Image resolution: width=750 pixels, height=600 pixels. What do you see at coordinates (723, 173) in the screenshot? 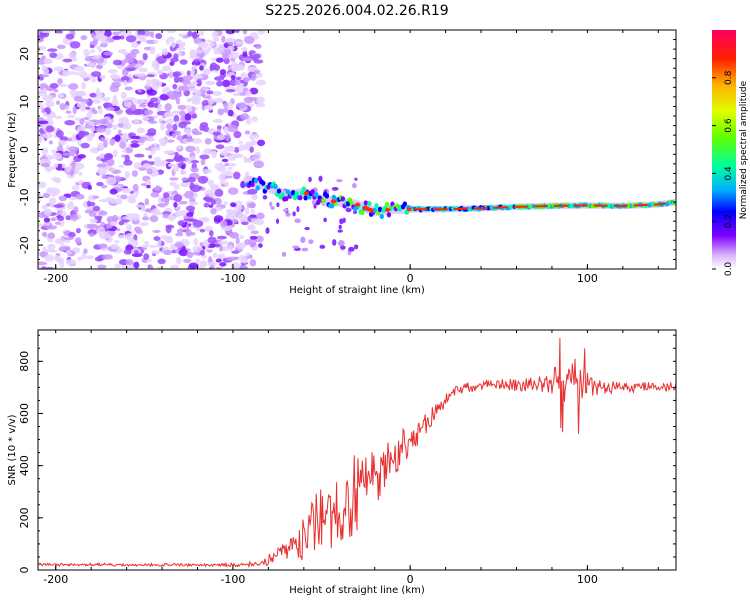
I see `colorbar-ticks: 0.0 0.2 0.4 0.6 0.8` at bounding box center [723, 173].